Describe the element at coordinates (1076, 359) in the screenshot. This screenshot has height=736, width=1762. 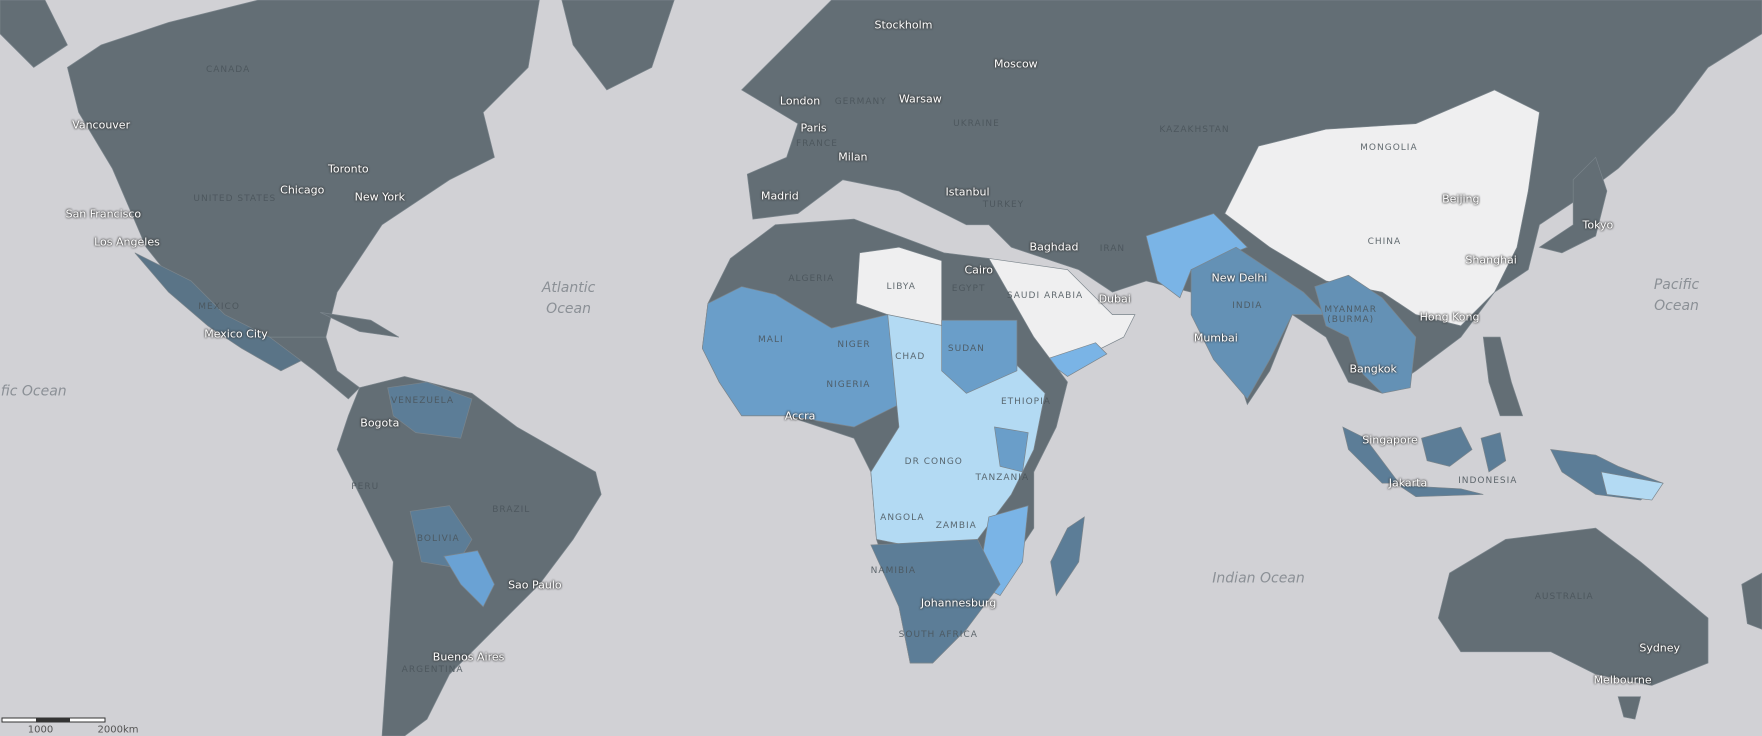
I see `yemen` at that location.